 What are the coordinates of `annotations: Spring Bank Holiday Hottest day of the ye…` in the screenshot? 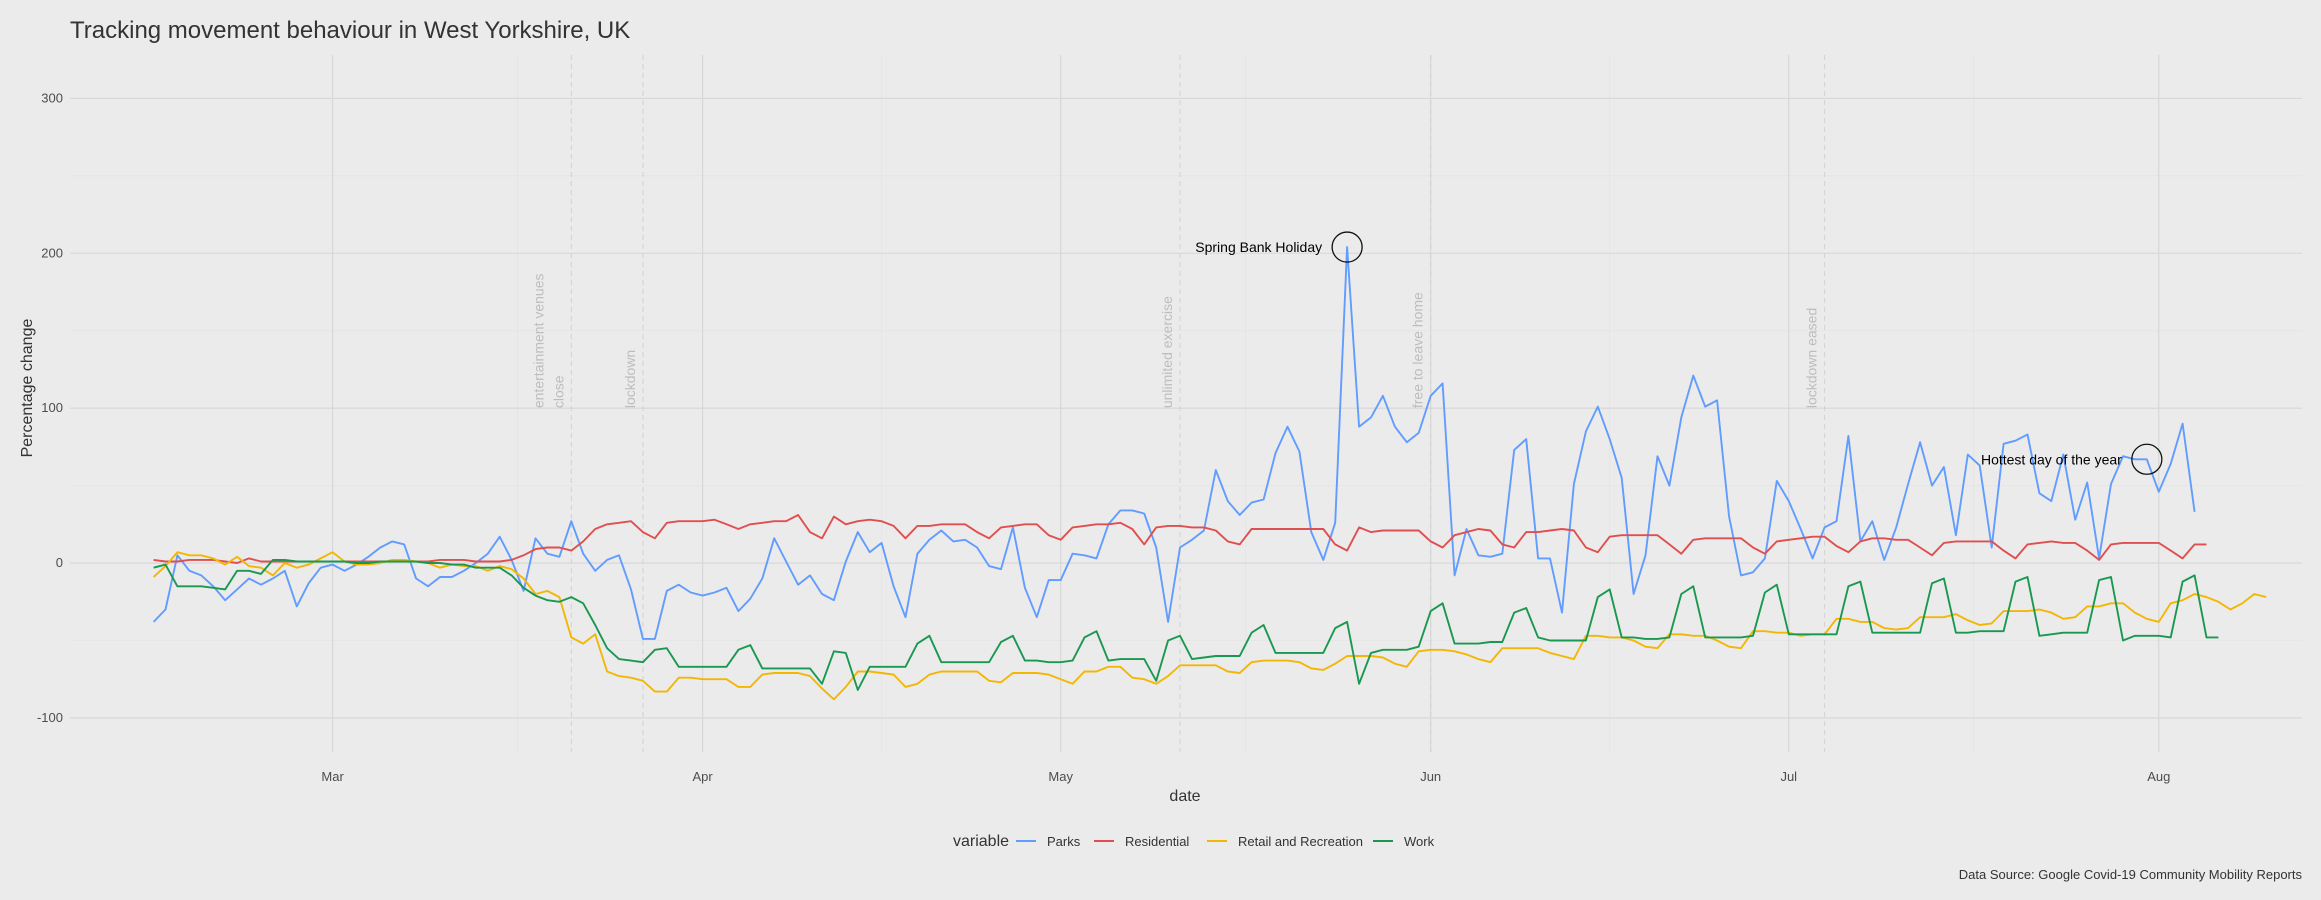 It's located at (1679, 353).